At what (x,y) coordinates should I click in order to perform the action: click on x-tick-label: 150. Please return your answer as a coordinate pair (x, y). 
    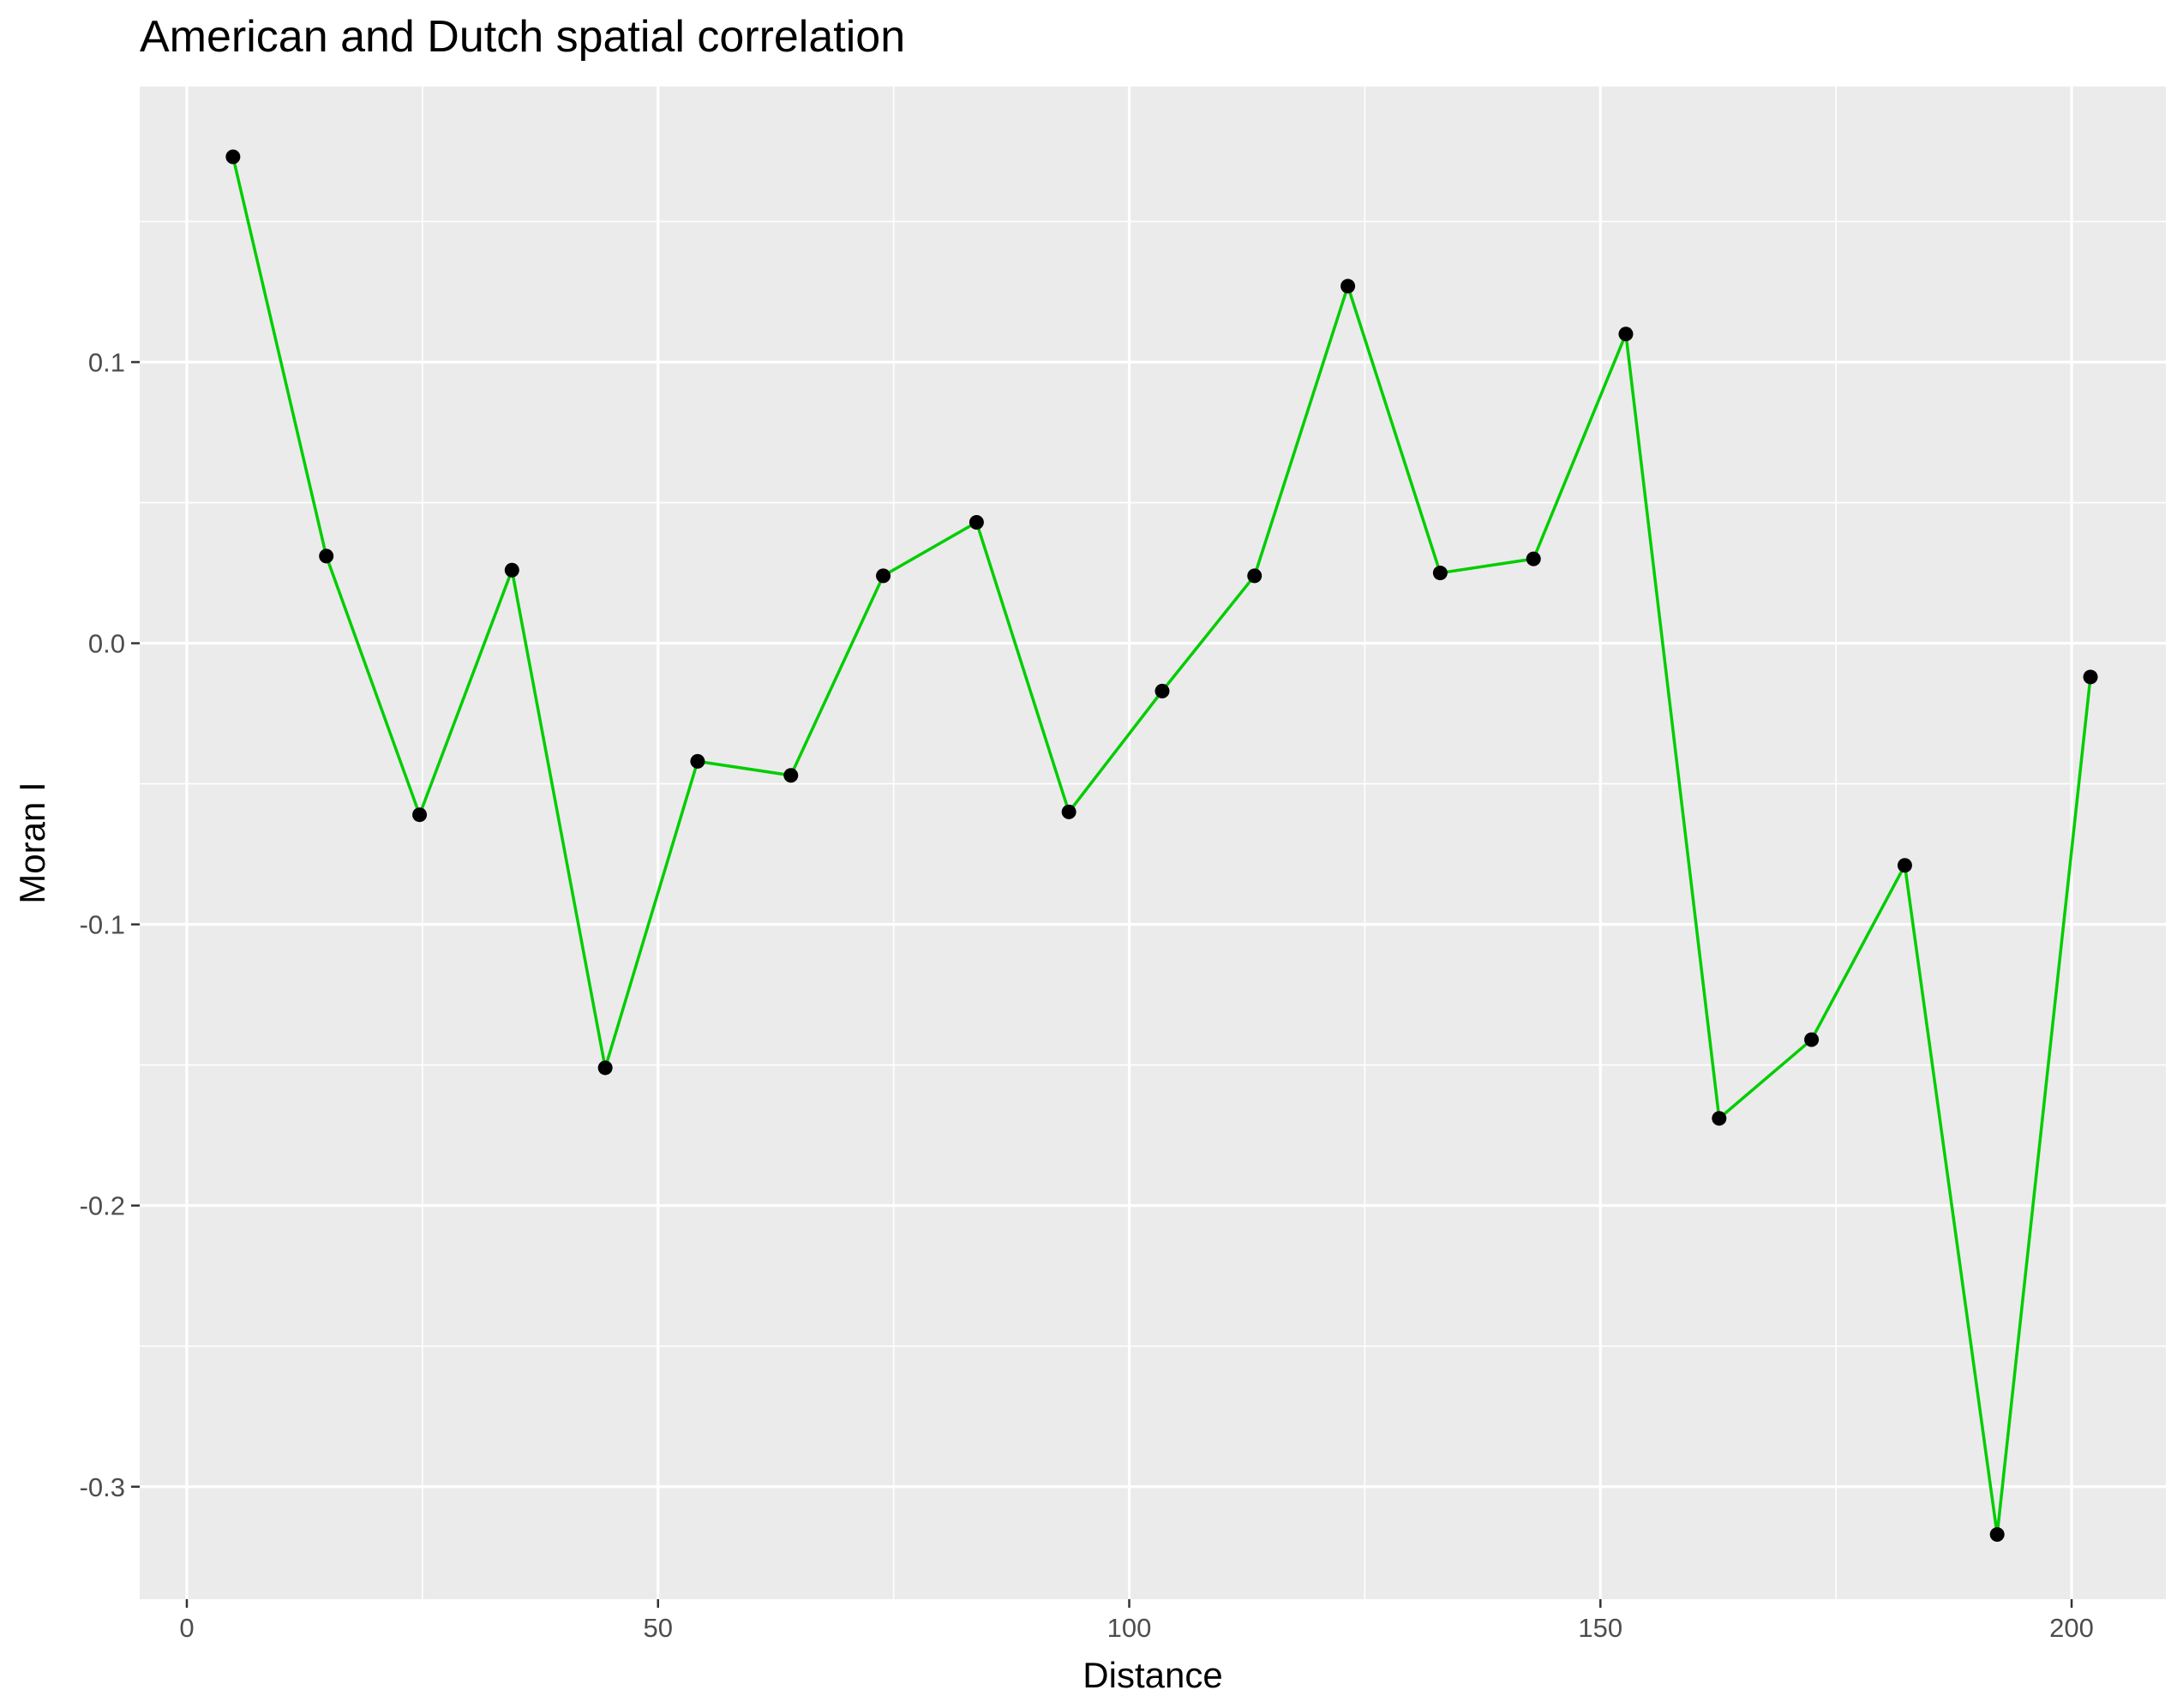
    Looking at the image, I should click on (1600, 1628).